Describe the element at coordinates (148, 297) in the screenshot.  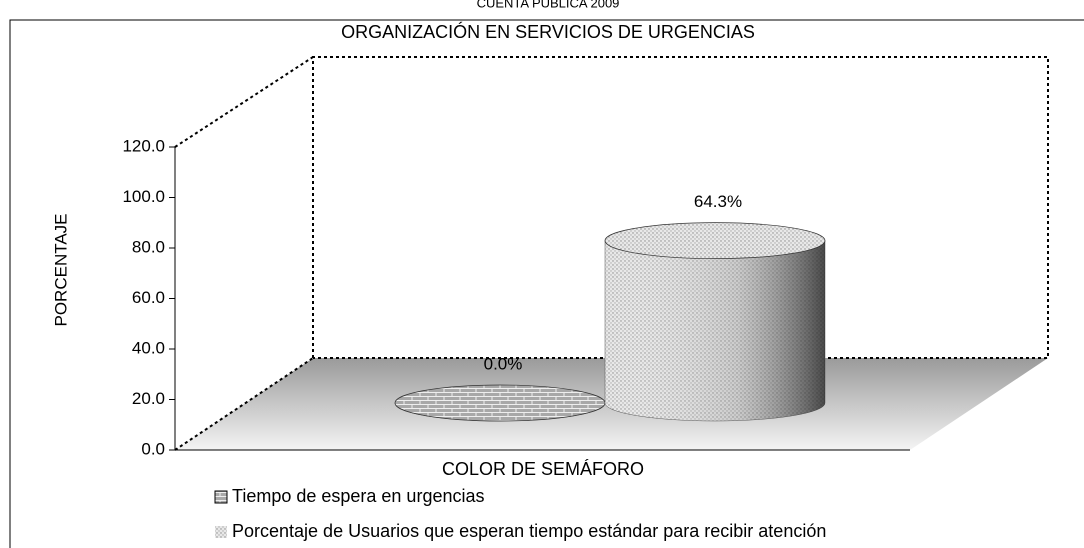
I see `y-tick-label: 60.0` at that location.